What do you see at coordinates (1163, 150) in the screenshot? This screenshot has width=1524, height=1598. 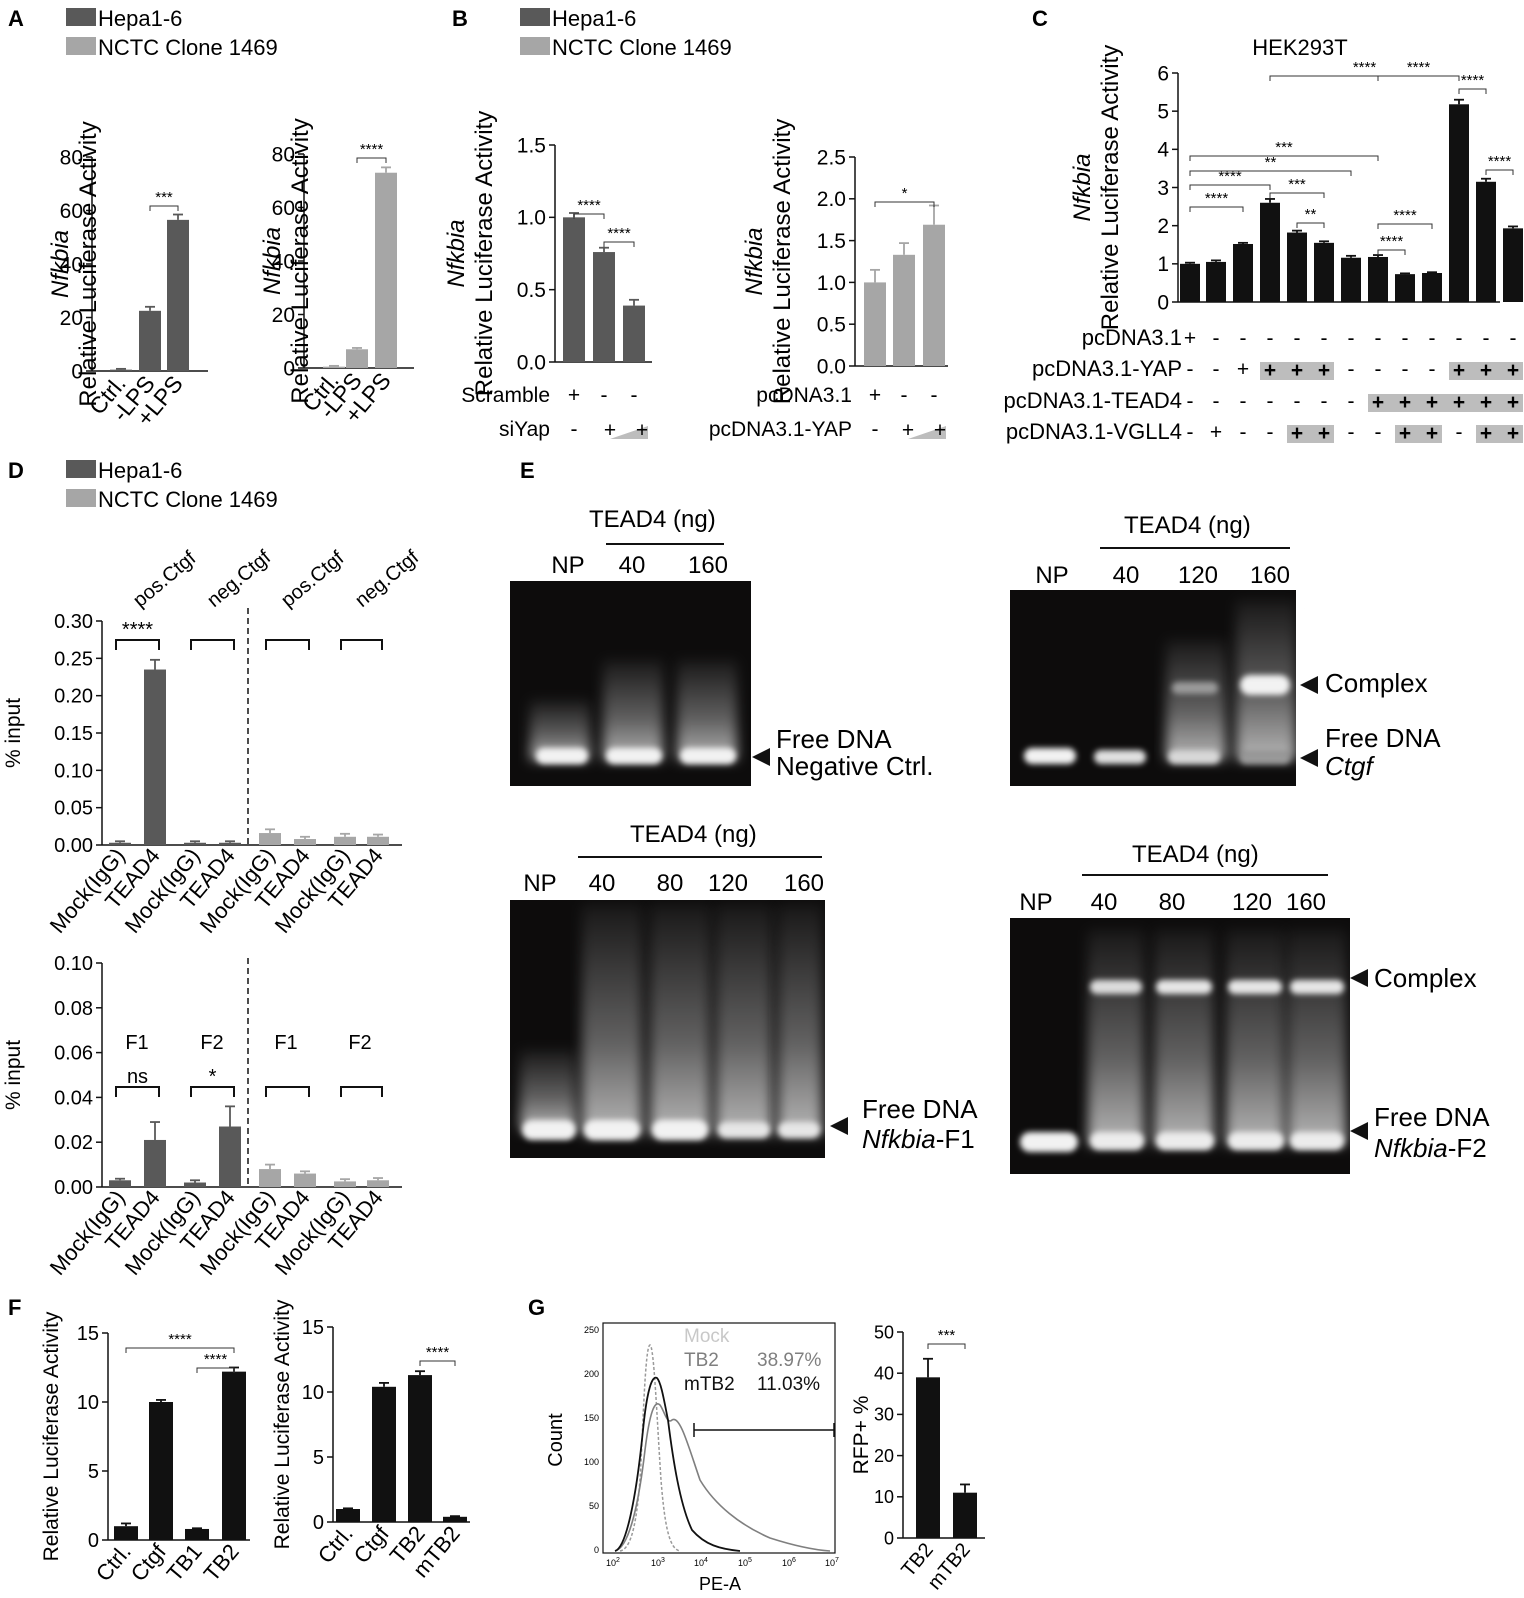 I see `y-tick-label: 4` at bounding box center [1163, 150].